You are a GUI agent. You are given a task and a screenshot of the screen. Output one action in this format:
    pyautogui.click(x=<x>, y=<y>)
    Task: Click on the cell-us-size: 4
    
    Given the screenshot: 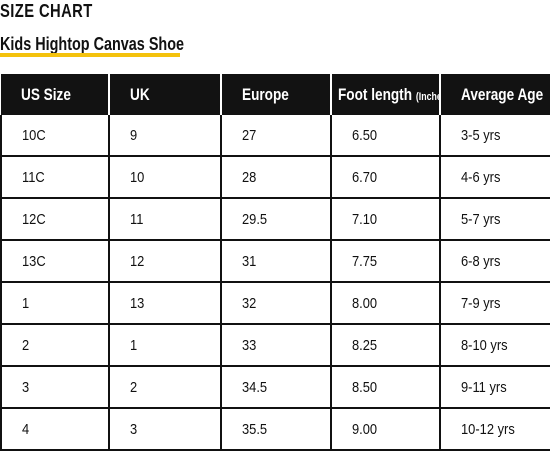 What is the action you would take?
    pyautogui.click(x=55, y=429)
    